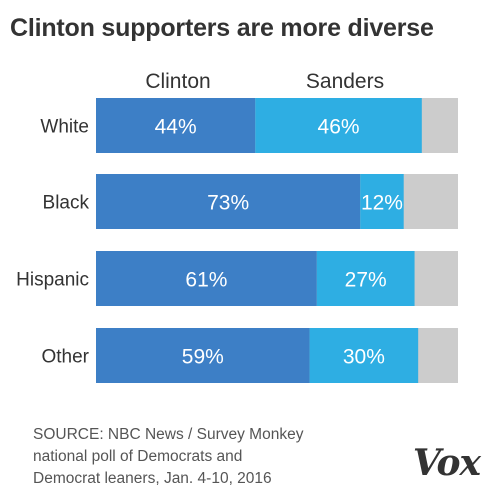 This screenshot has width=500, height=500. Describe the element at coordinates (168, 434) in the screenshot. I see `source-line: SOURCE: NBC News / Survey Monkey` at that location.